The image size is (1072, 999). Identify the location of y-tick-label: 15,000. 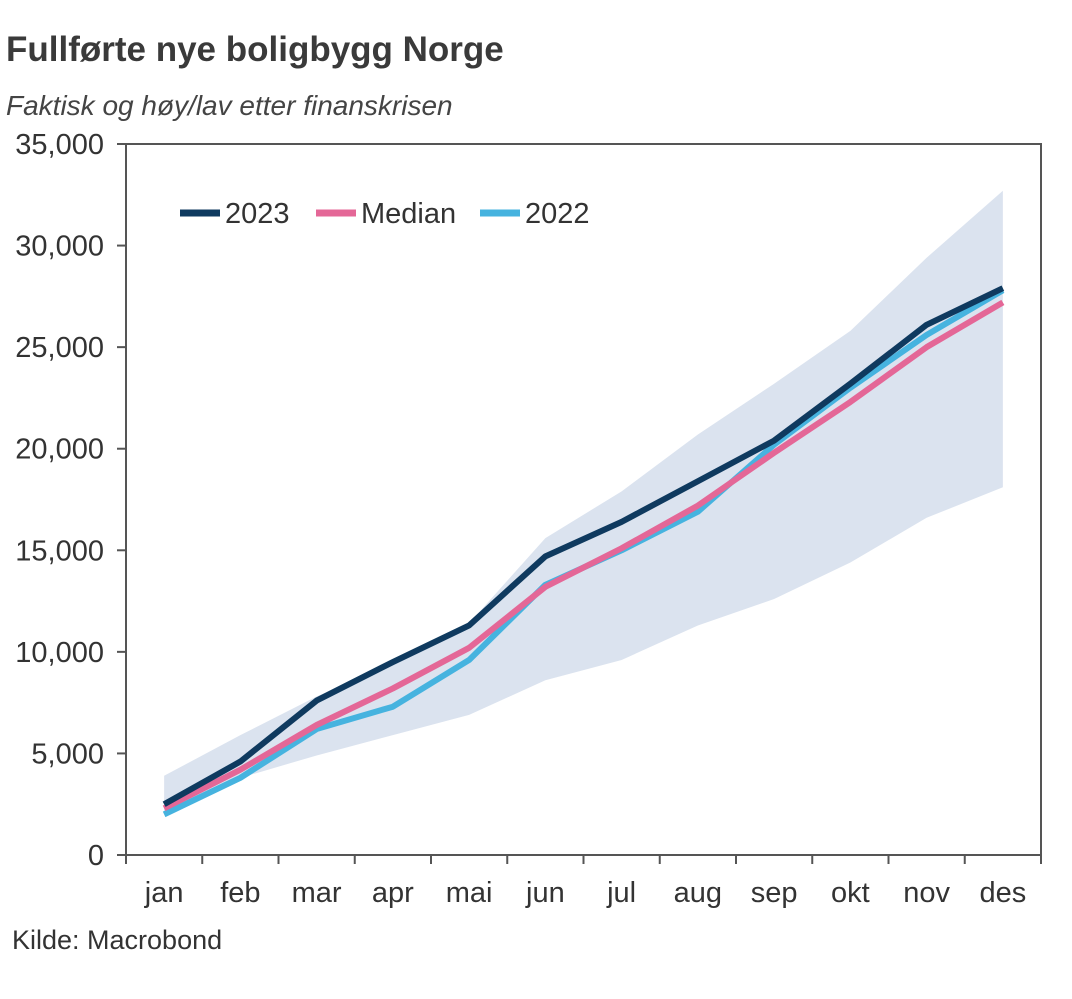
(59, 551).